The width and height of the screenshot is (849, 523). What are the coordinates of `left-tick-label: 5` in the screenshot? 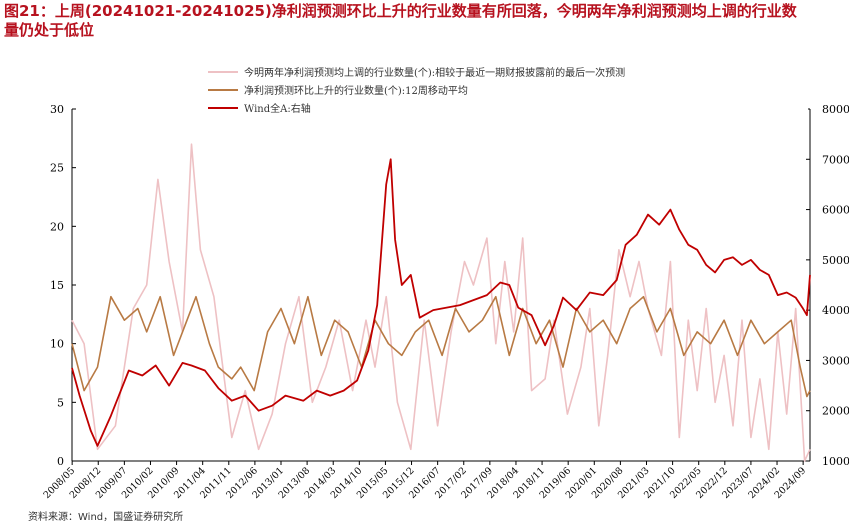 It's located at (60, 402).